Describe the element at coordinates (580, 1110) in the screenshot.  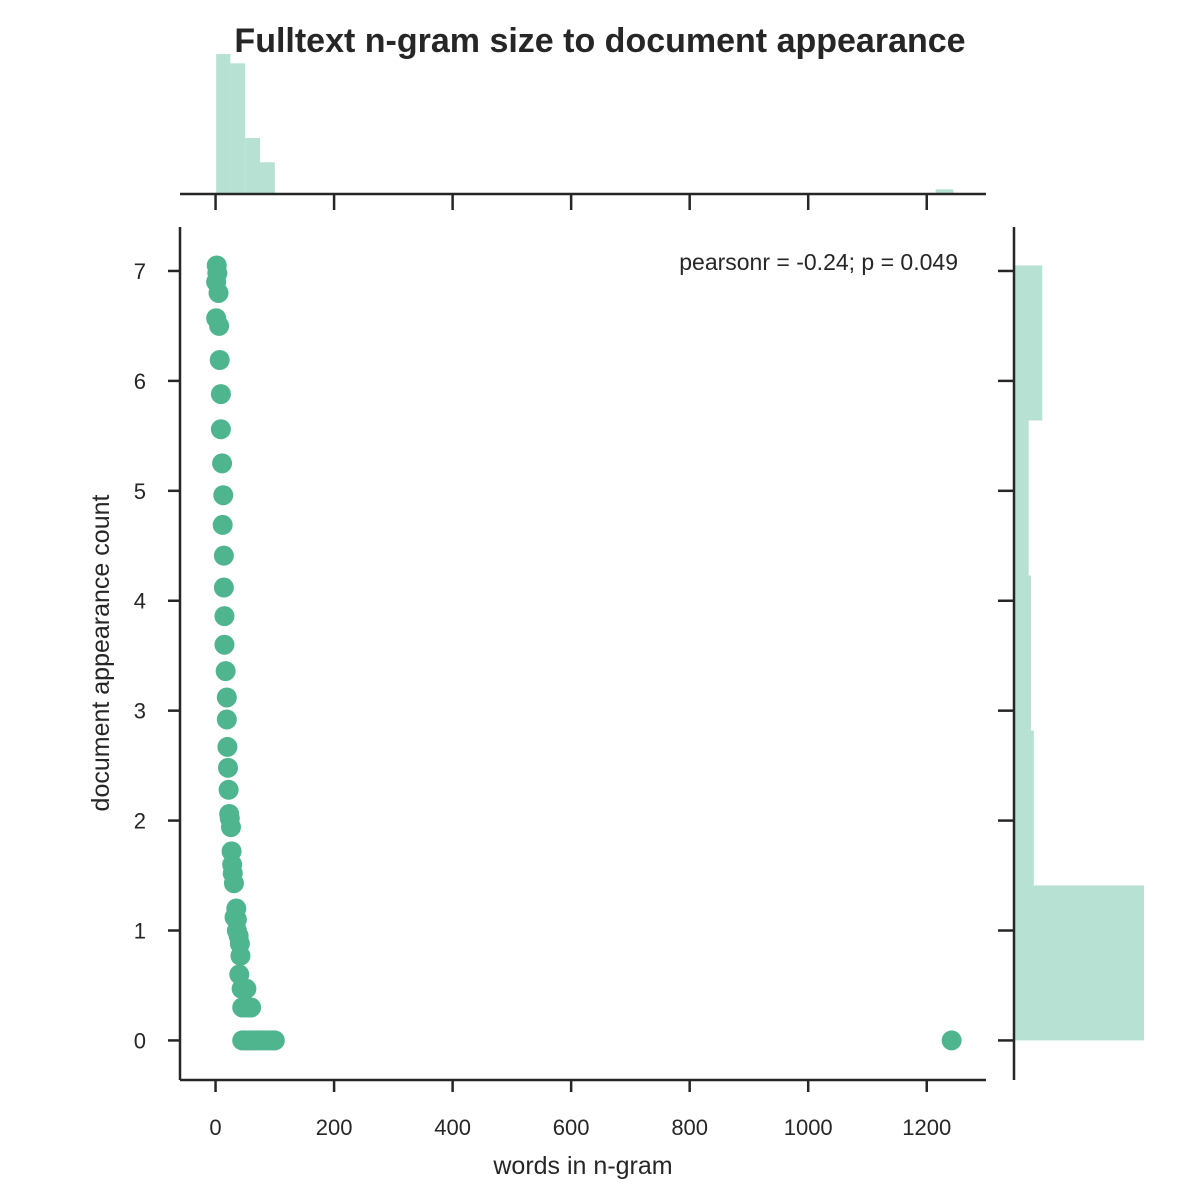
I see `x-axis-ticks: 0 200 400 600 800 1000 1200` at that location.